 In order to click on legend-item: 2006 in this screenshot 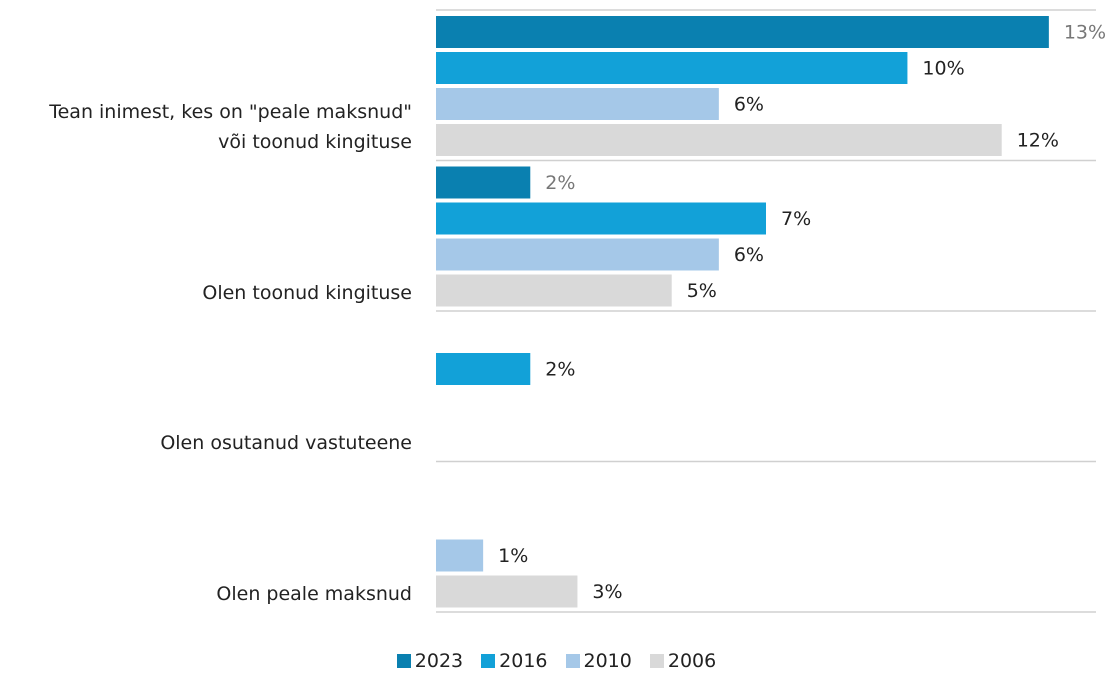, I will do `click(683, 661)`.